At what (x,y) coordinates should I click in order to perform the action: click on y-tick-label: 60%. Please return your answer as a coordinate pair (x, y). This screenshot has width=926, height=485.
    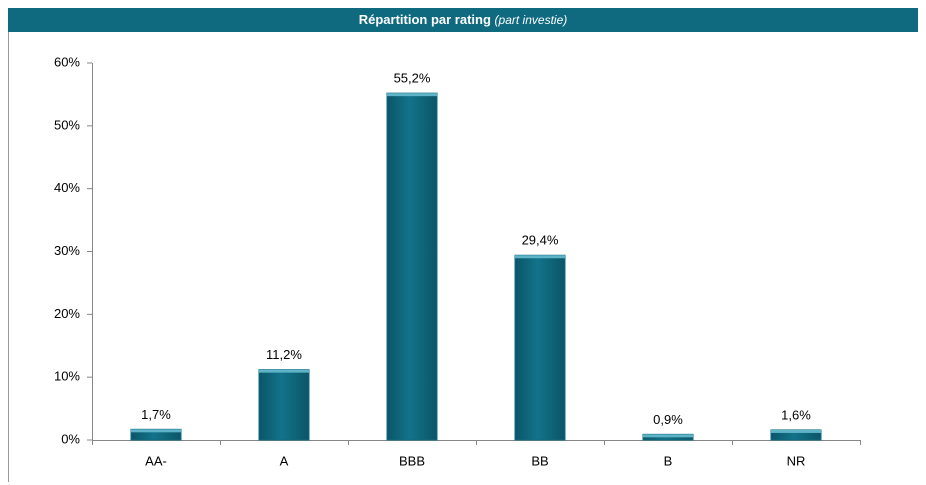
    Looking at the image, I should click on (67, 61).